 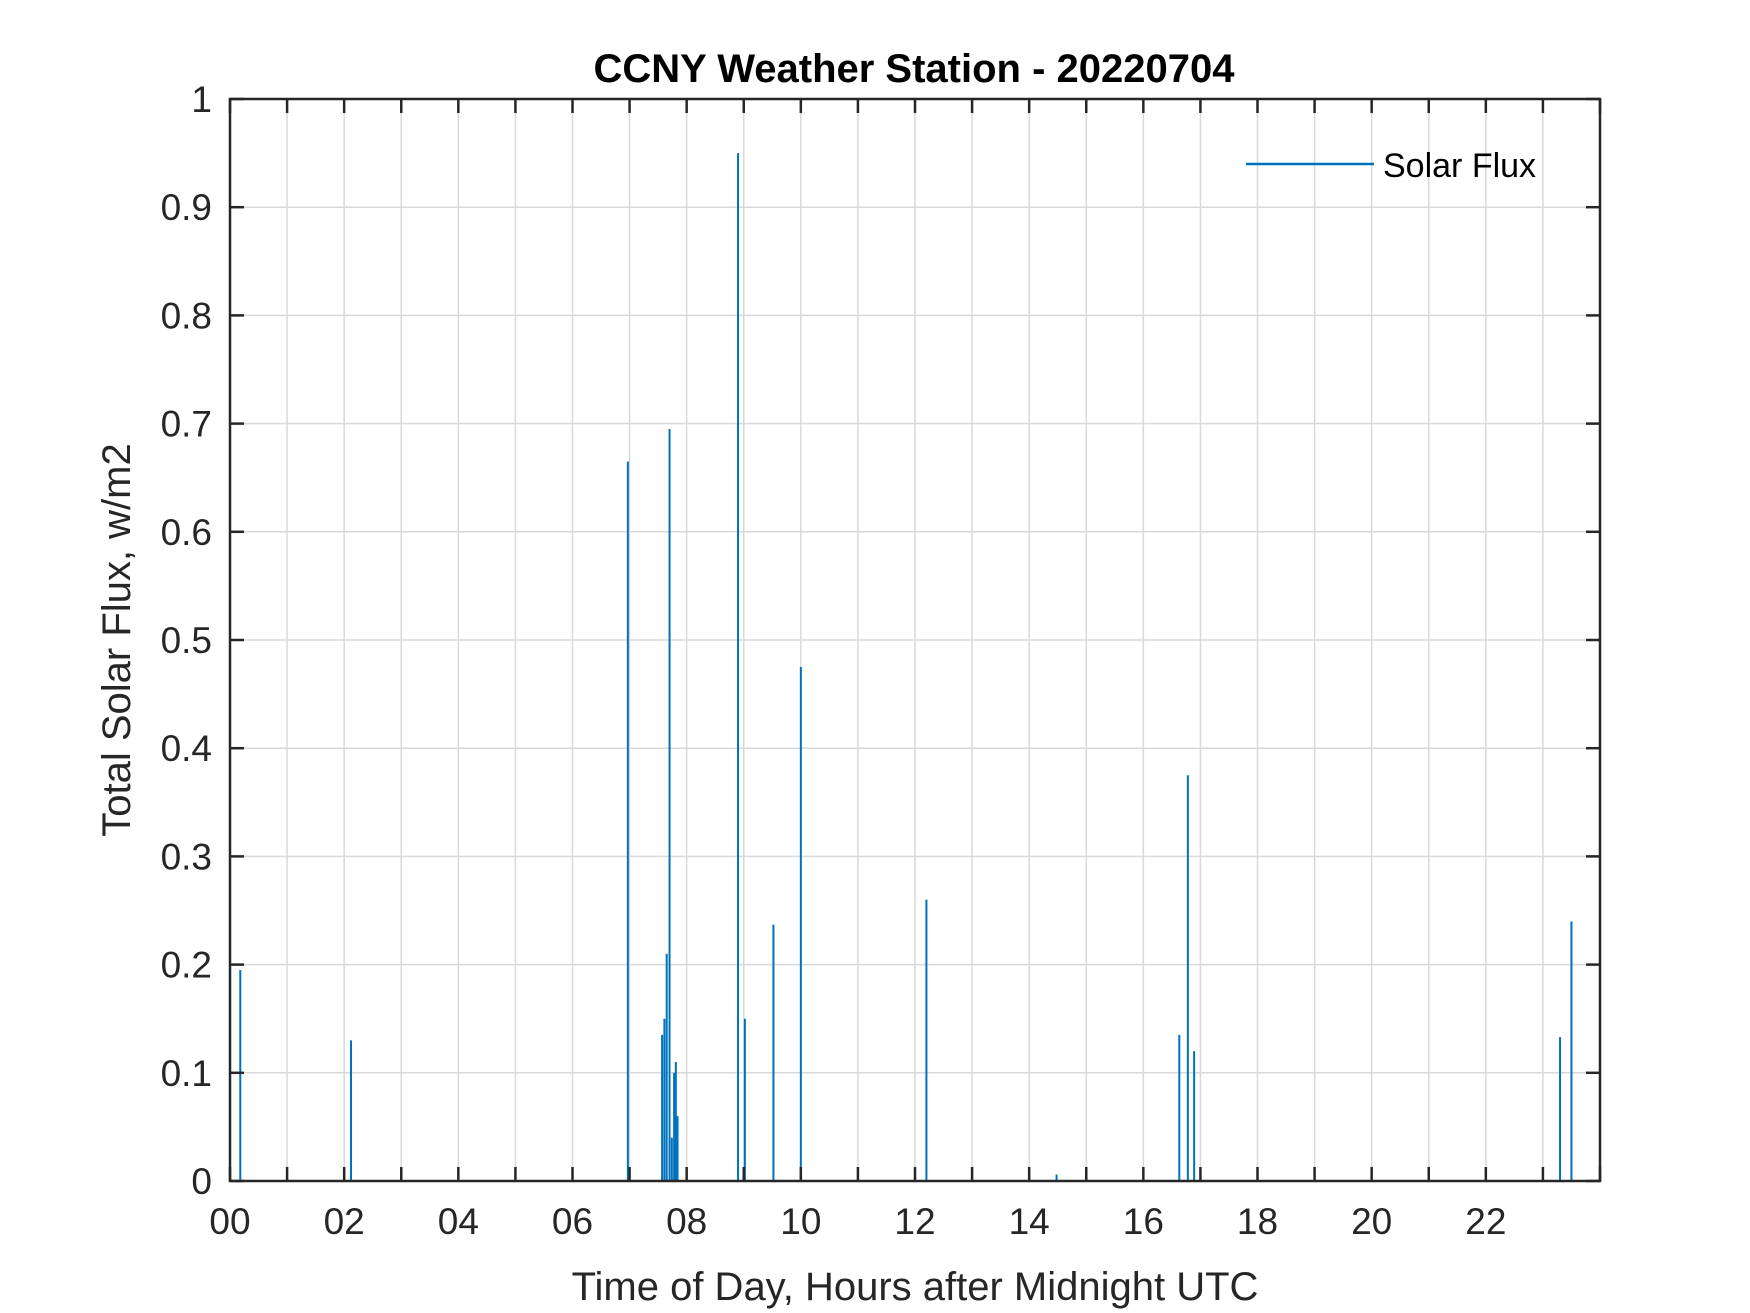 What do you see at coordinates (186, 748) in the screenshot?
I see `y-tick-label: 0.4` at bounding box center [186, 748].